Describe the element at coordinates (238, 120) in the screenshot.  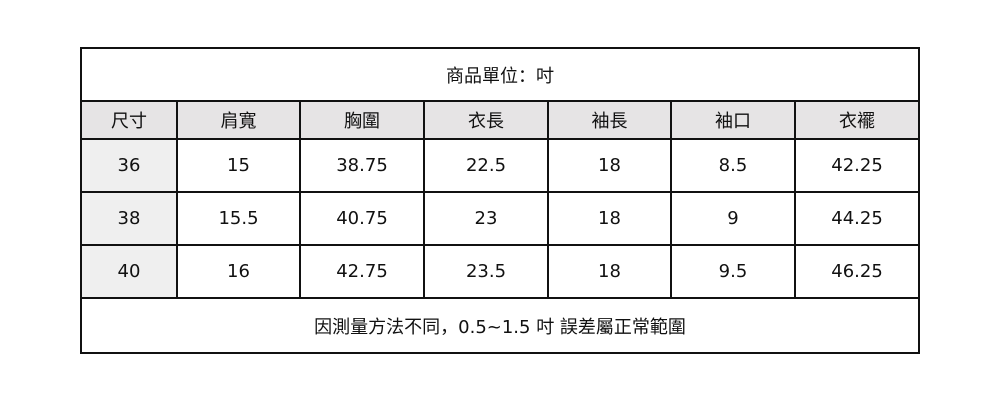
I see `header-cell: 肩寬` at that location.